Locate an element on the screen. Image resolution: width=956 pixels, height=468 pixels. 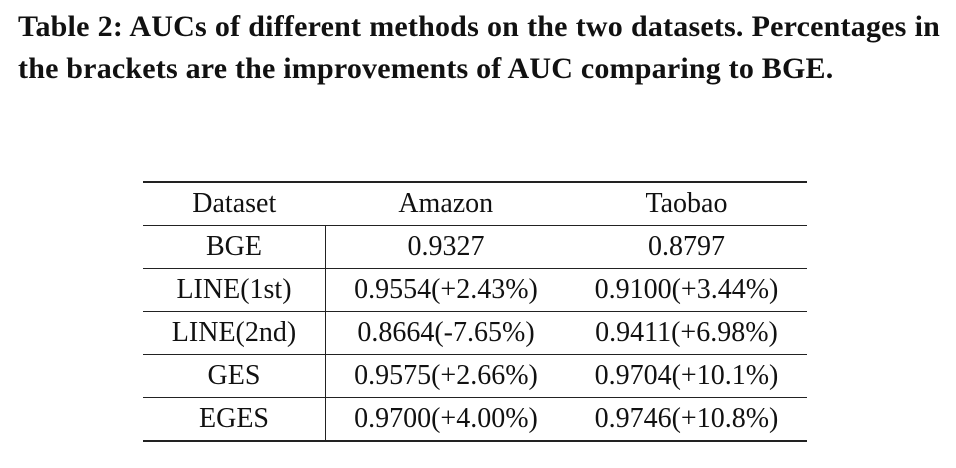
column-header: Dataset is located at coordinates (234, 203).